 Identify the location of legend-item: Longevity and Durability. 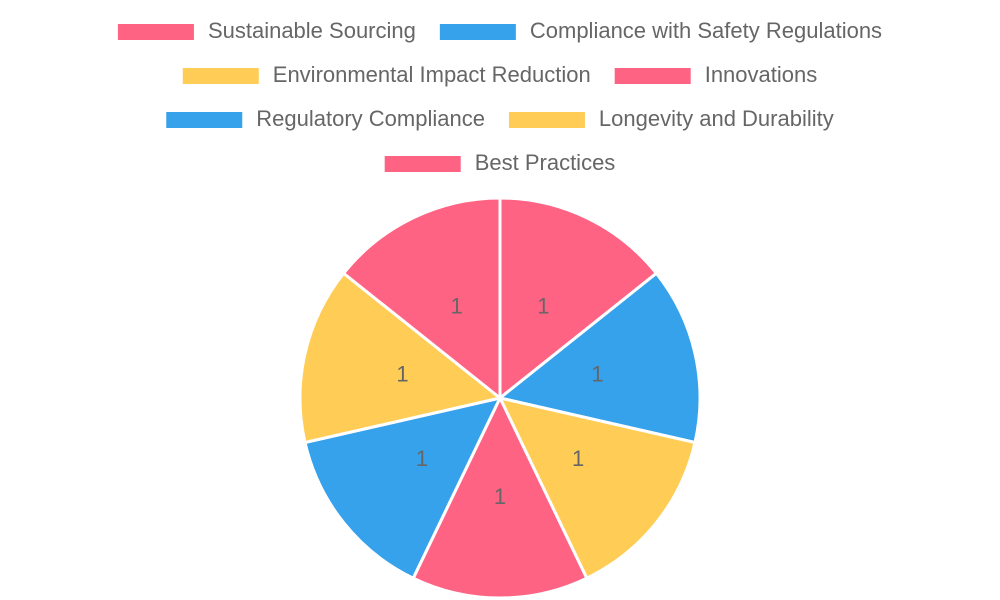
(671, 118).